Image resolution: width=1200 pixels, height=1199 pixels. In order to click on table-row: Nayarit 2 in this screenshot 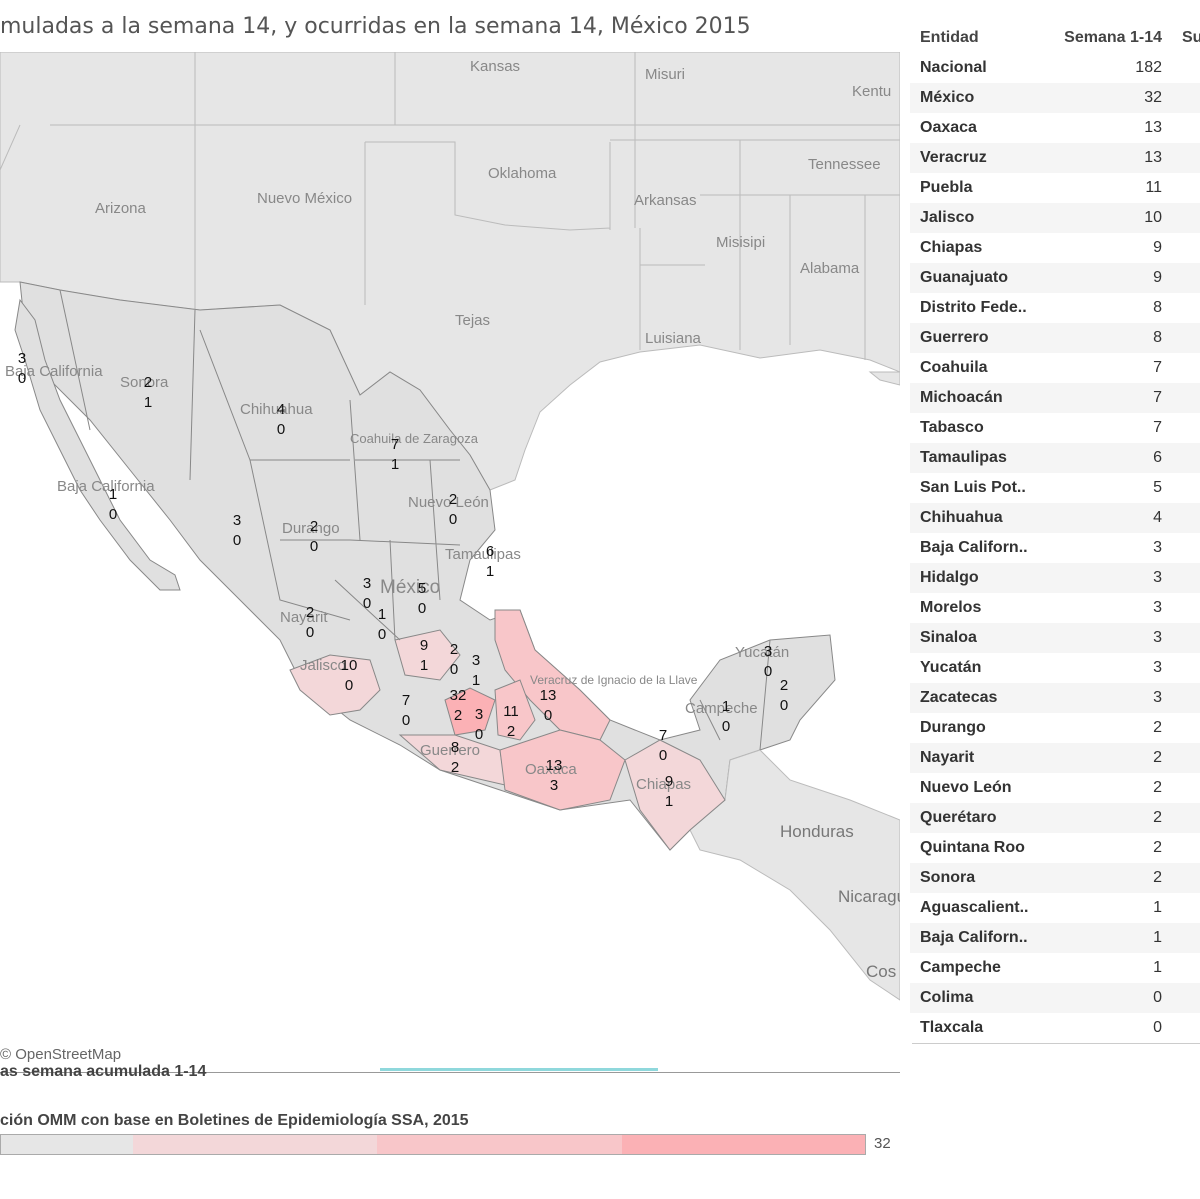, I will do `click(1055, 758)`.